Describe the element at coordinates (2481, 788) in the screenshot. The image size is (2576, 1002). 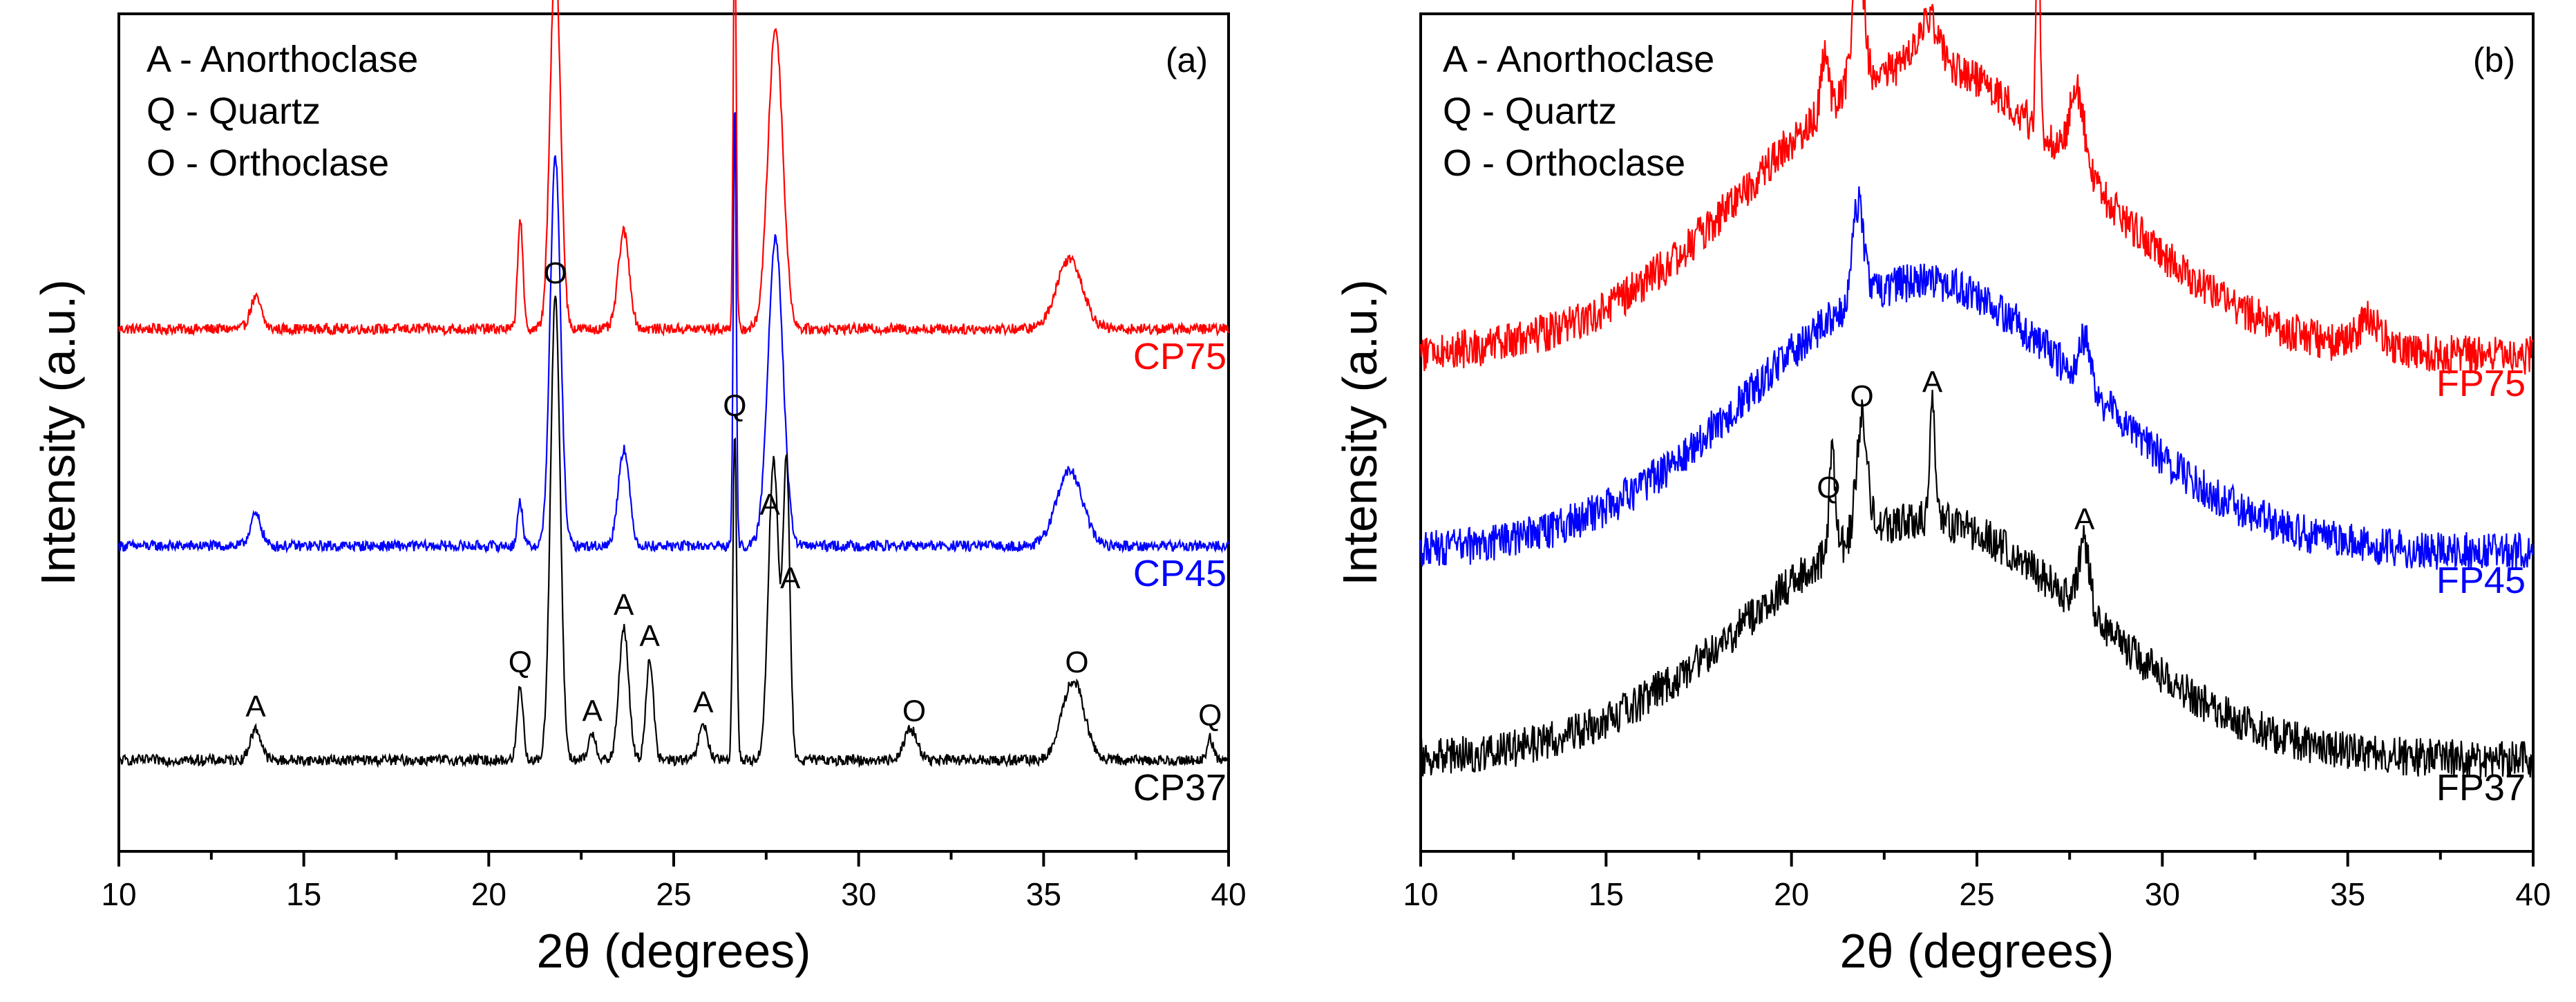
I see `series-label: FP37` at that location.